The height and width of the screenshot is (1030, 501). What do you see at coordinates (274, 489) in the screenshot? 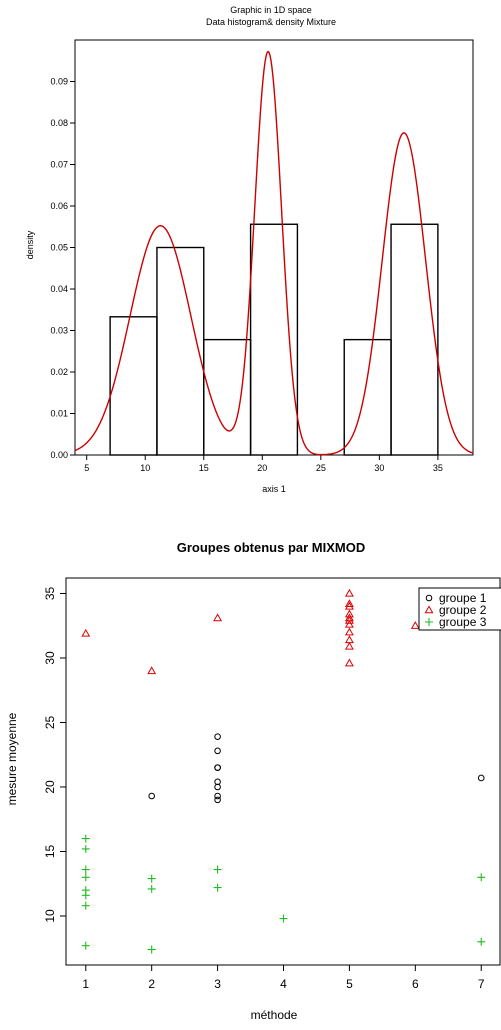
I see `chart1-xlabel: axis 1` at bounding box center [274, 489].